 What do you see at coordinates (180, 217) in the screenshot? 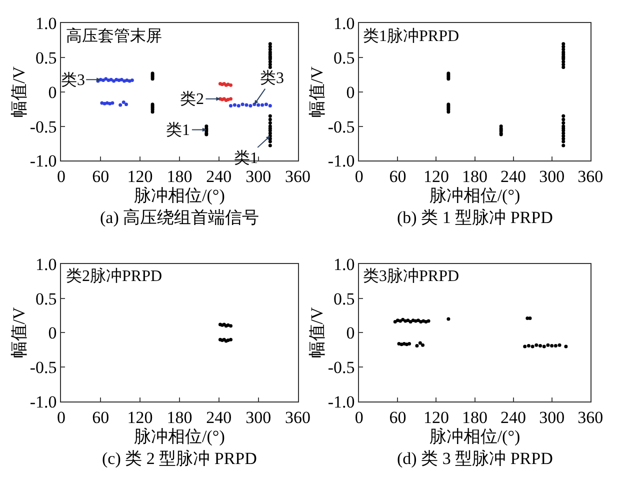
I see `text: (a) 高压绕组首端信号` at bounding box center [180, 217].